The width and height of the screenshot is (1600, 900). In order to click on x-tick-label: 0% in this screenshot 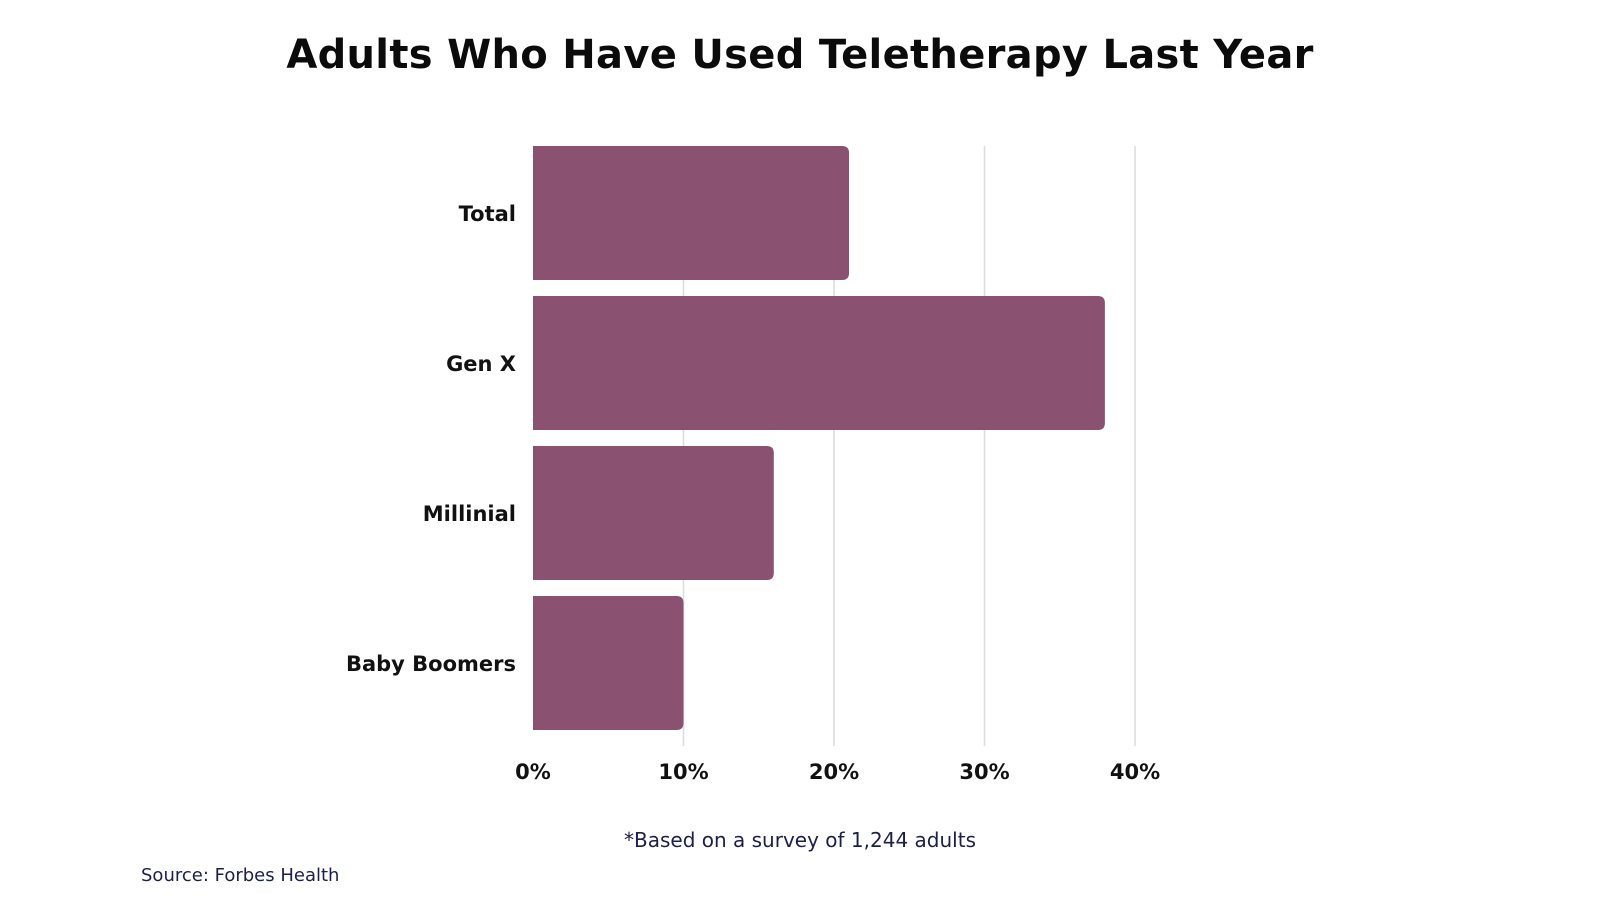, I will do `click(533, 772)`.